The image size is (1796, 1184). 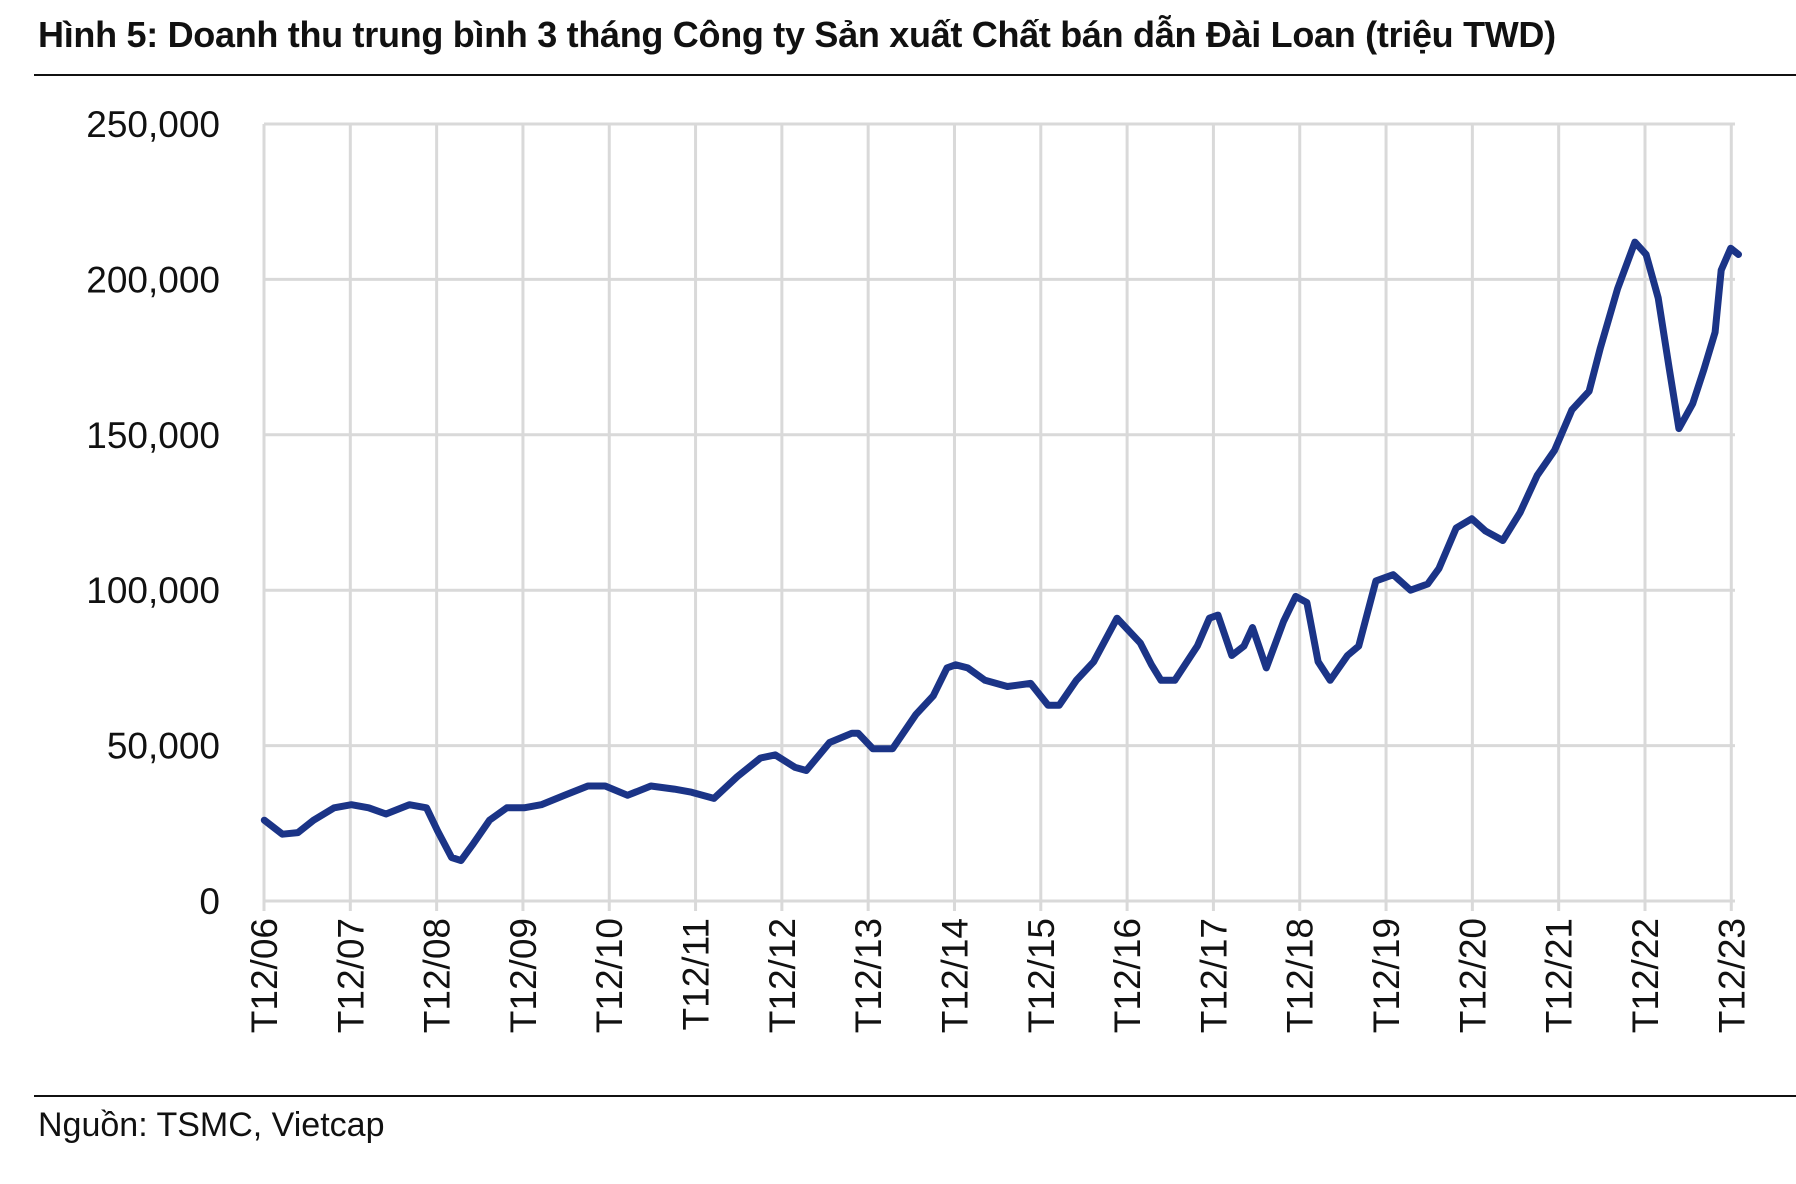 What do you see at coordinates (1300, 975) in the screenshot?
I see `x-tick-label: T12/18` at bounding box center [1300, 975].